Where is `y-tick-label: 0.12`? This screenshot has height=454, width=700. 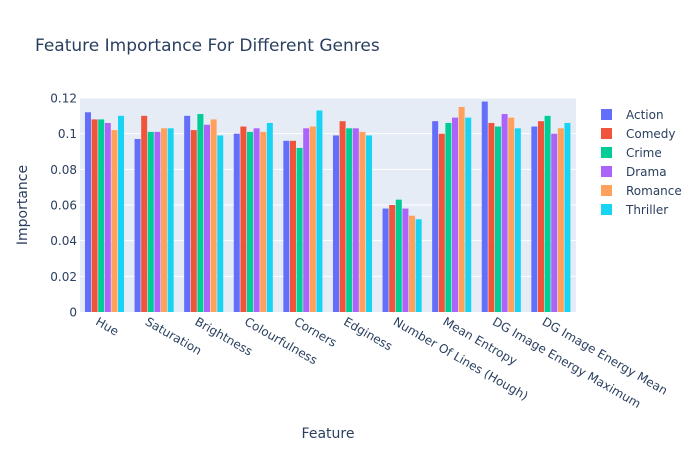 y-tick-label: 0.12 is located at coordinates (63, 99).